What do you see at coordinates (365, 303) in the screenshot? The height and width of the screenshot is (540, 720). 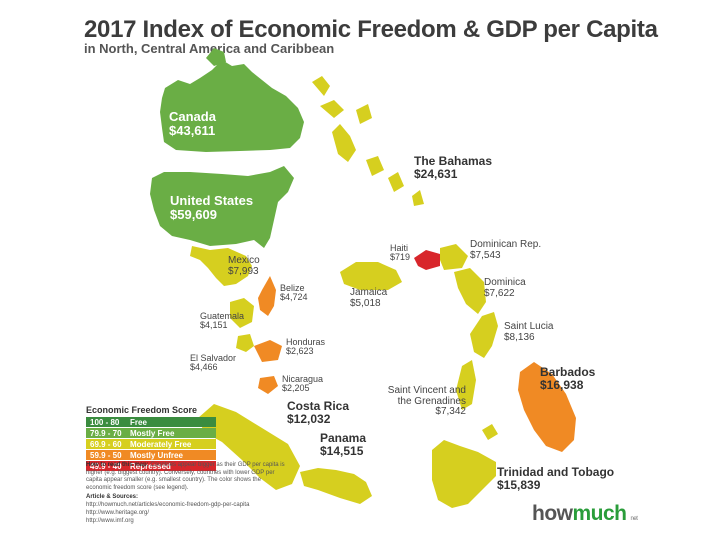 I see `label-jamaica-gdp: $5,018` at bounding box center [365, 303].